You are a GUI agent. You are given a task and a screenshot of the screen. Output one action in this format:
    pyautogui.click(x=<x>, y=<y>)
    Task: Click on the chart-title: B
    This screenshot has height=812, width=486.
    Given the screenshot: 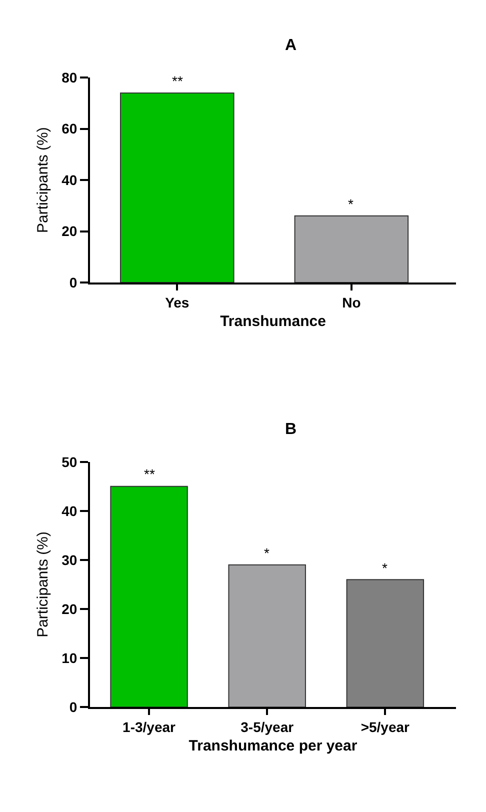 What is the action you would take?
    pyautogui.click(x=291, y=429)
    